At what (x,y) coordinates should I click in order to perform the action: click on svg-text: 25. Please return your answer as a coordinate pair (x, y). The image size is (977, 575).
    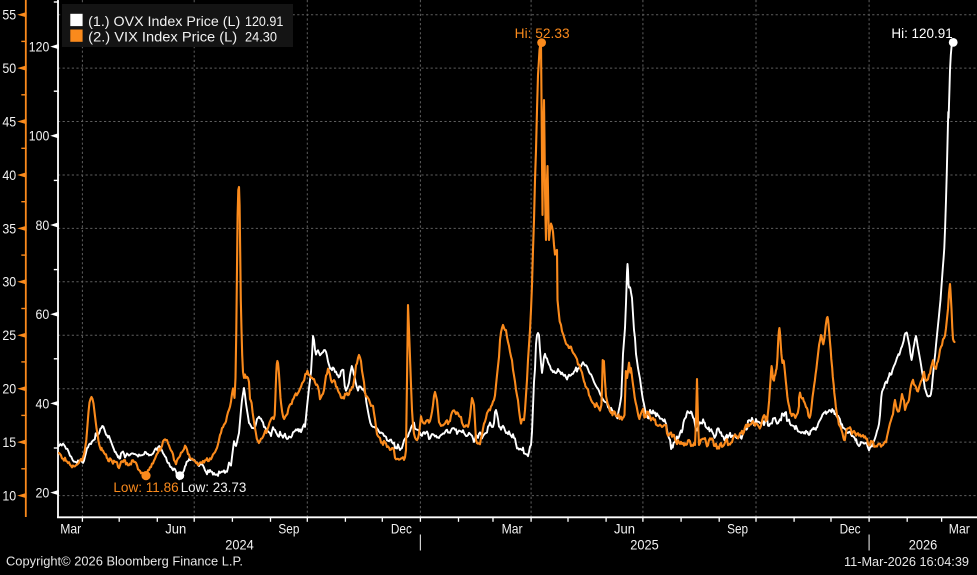
    Looking at the image, I should click on (9, 335).